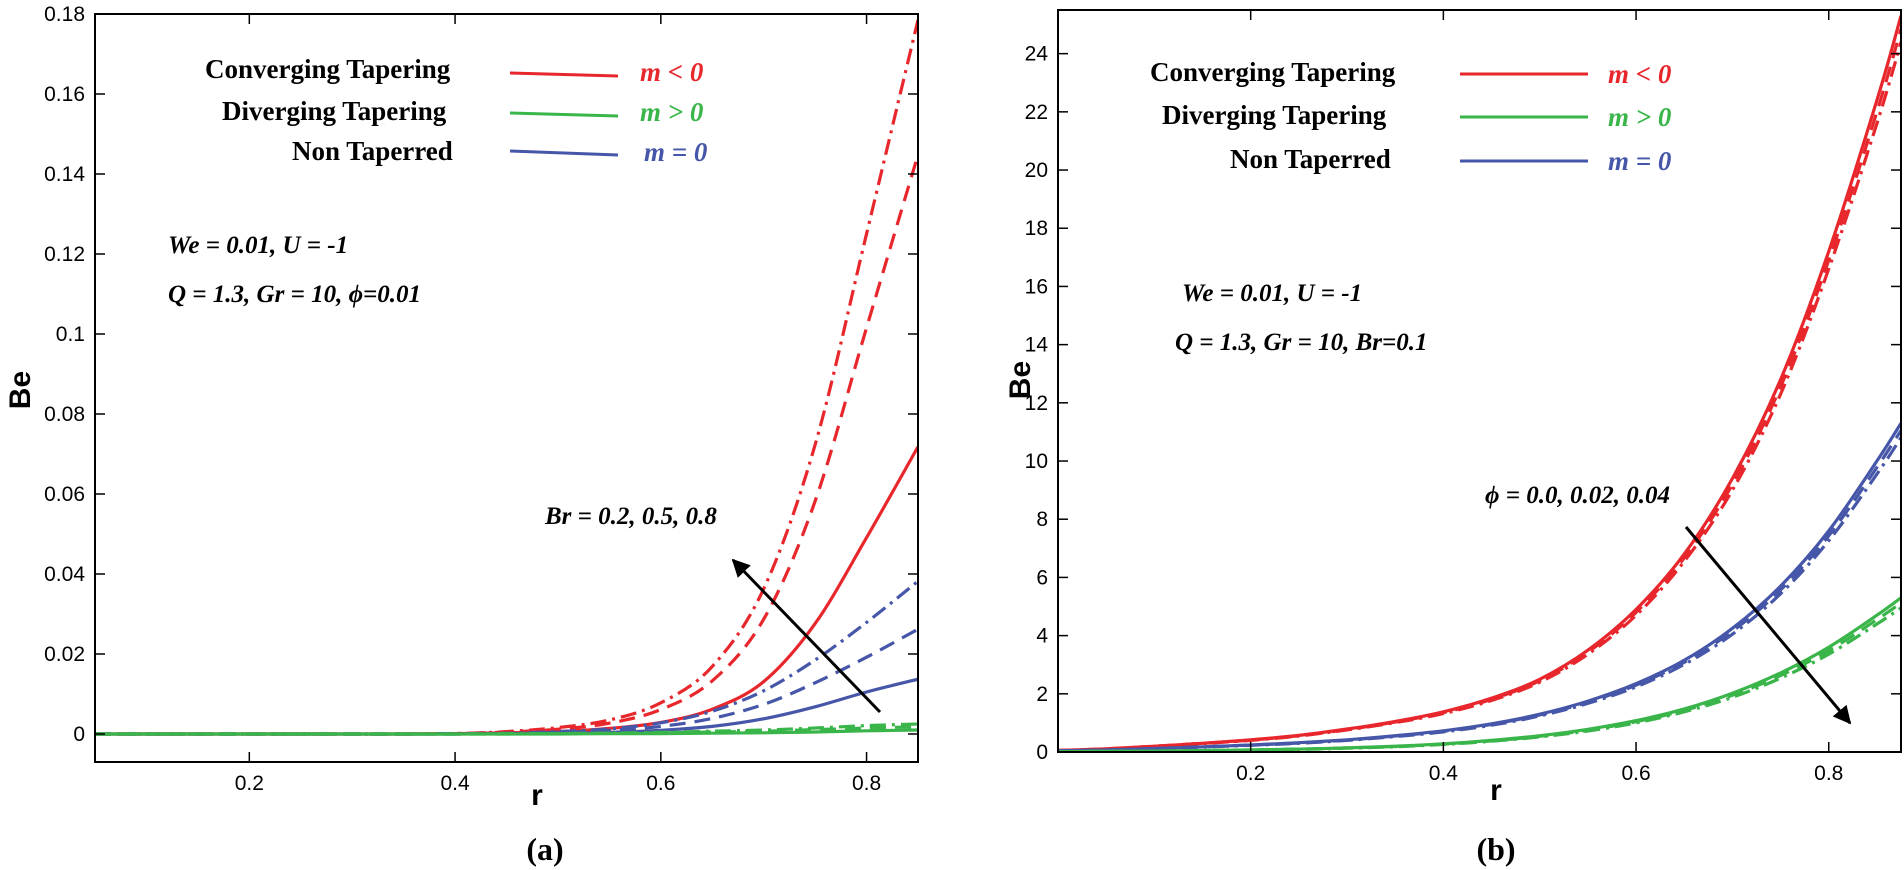 The width and height of the screenshot is (1904, 870). Describe the element at coordinates (544, 849) in the screenshot. I see `panel-caption-a: (a)` at that location.